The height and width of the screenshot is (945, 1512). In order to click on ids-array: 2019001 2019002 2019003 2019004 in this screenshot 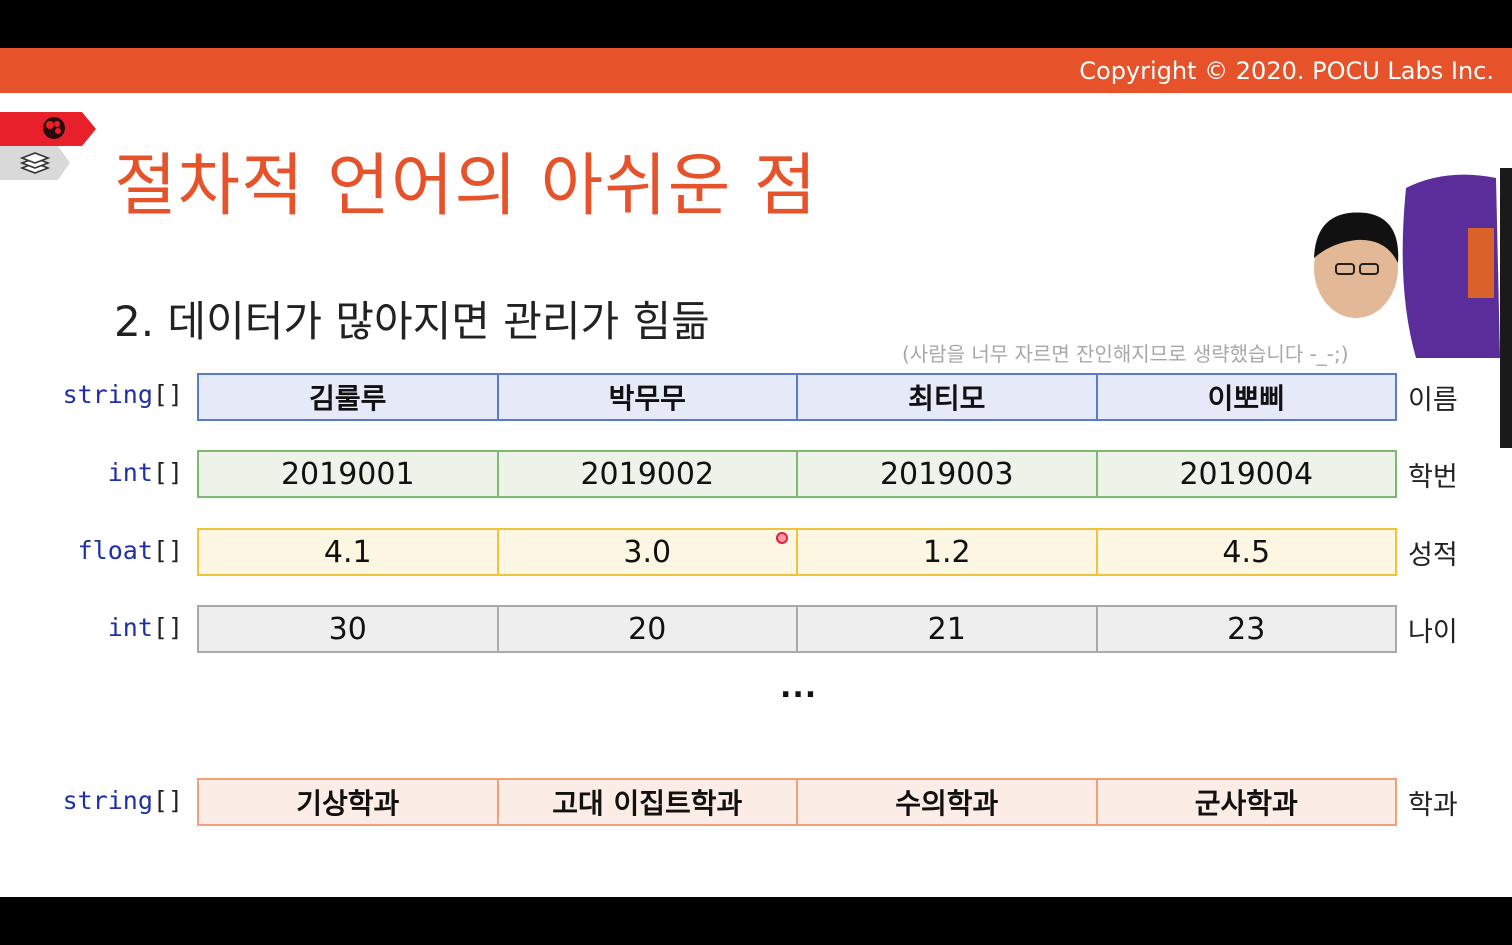, I will do `click(797, 474)`.